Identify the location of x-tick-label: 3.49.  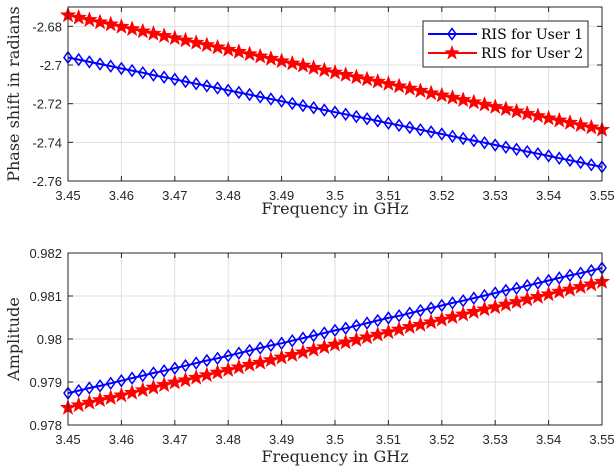
(281, 195).